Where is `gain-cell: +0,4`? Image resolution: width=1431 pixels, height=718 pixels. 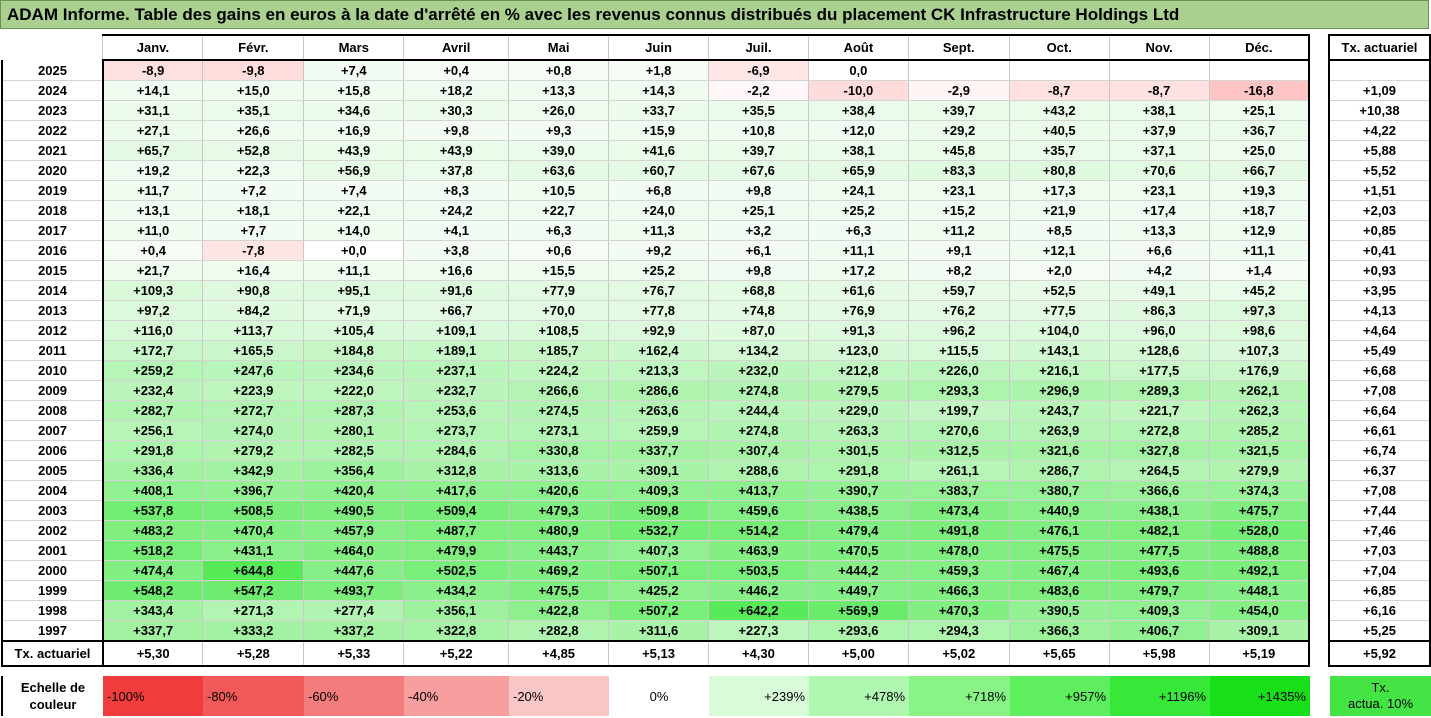
gain-cell: +0,4 is located at coordinates (152, 250).